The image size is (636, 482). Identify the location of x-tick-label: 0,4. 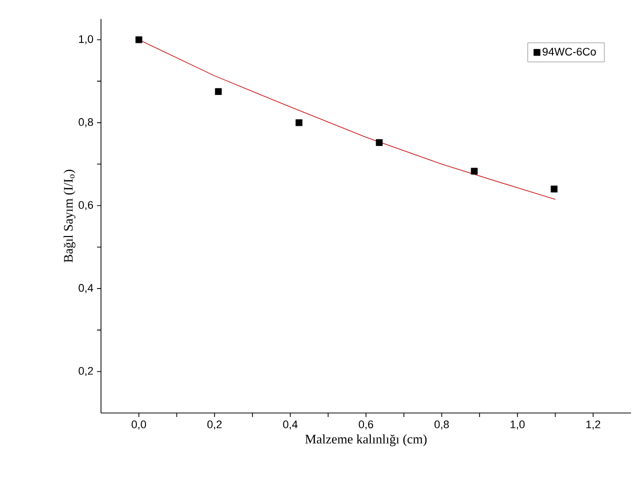
(290, 425).